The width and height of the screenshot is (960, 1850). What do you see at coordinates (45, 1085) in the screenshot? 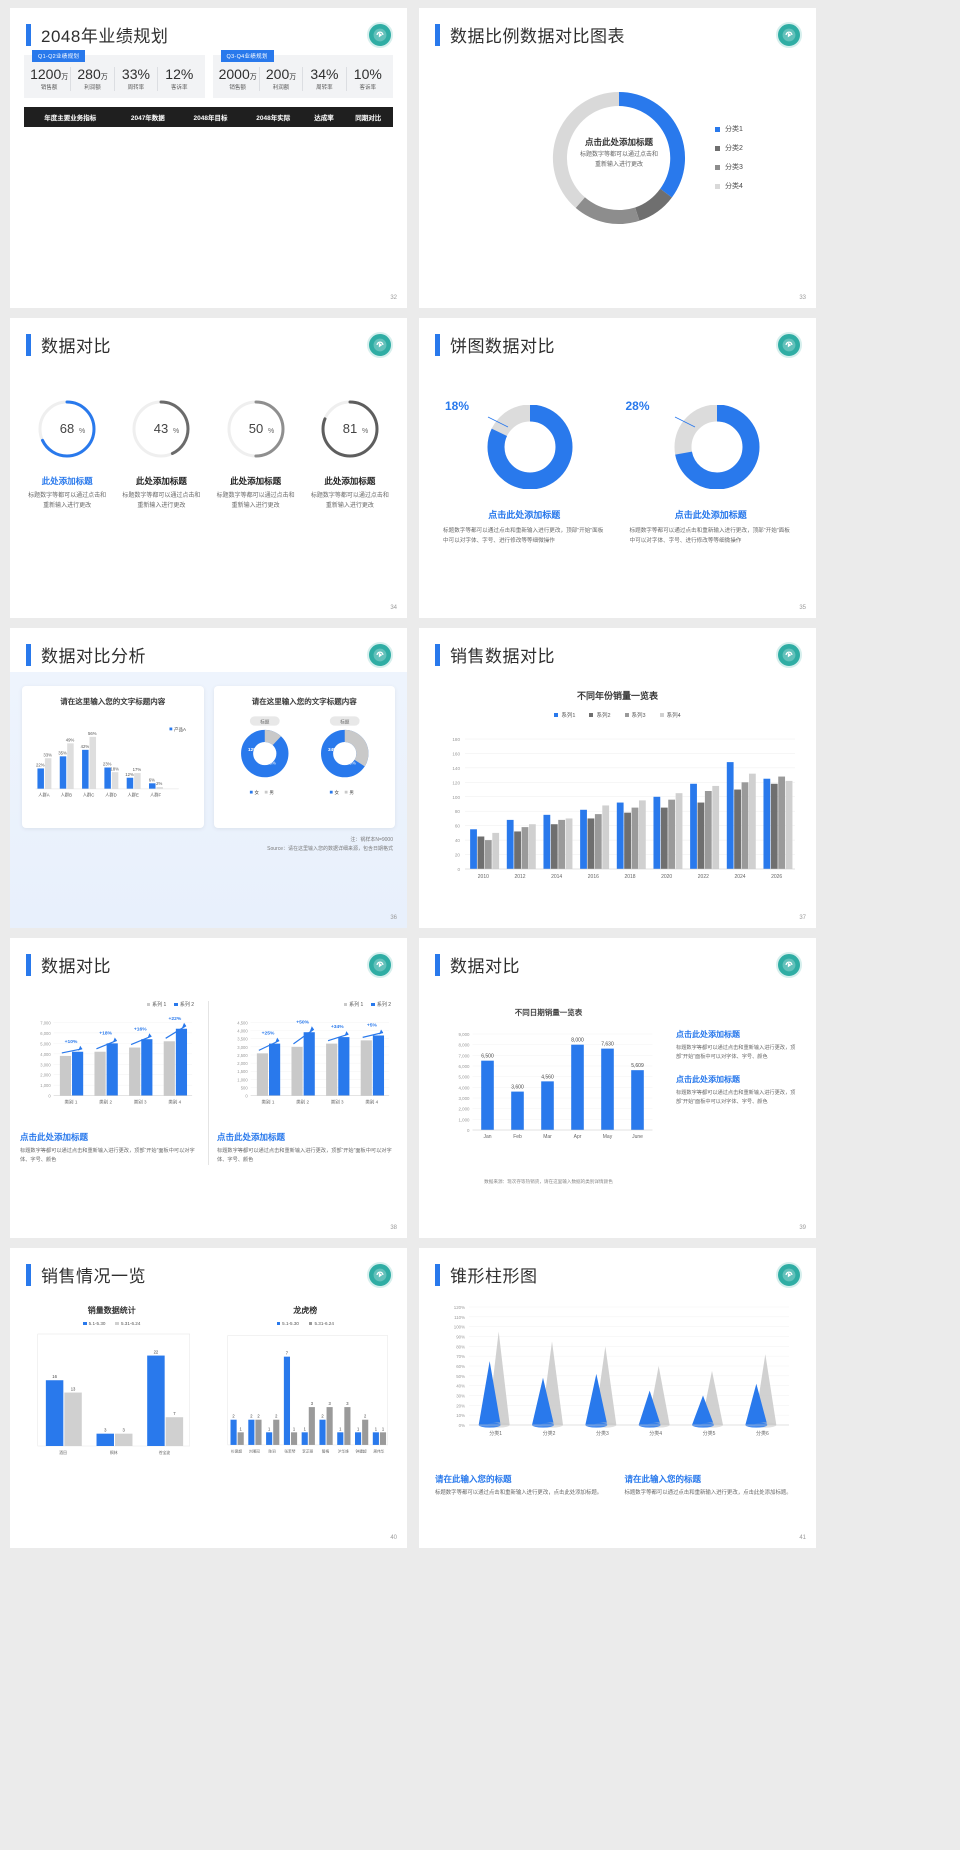
I see `svg-text: 1,000` at bounding box center [45, 1085].